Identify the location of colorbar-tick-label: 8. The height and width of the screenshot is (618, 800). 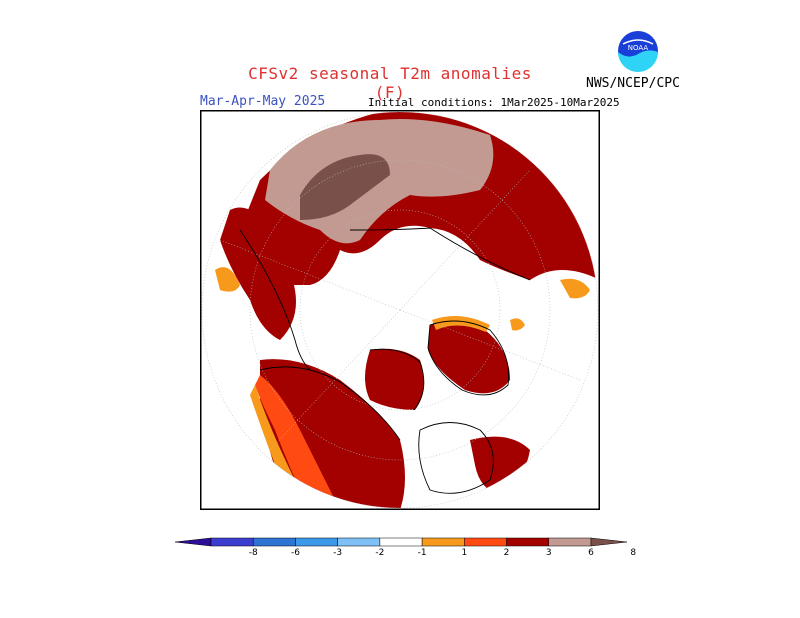
(633, 553).